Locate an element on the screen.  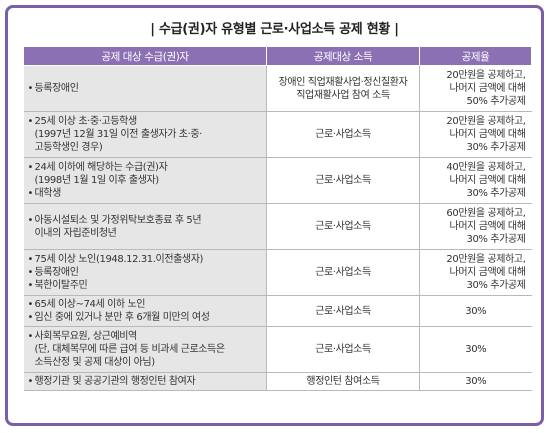
target-text: 이내의 자립준비청년 is located at coordinates (75, 233).